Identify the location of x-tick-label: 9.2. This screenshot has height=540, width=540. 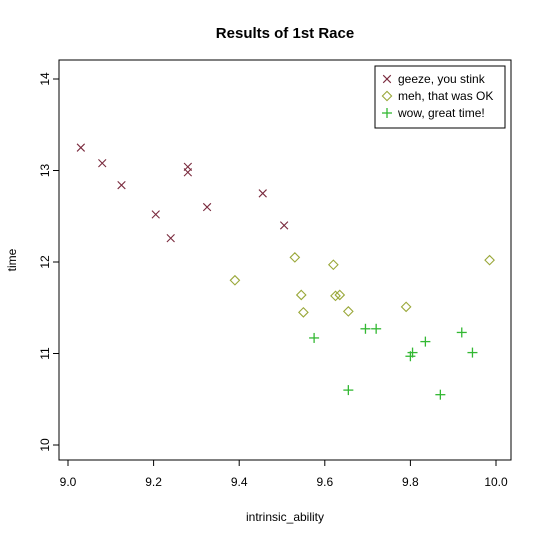
(153, 482).